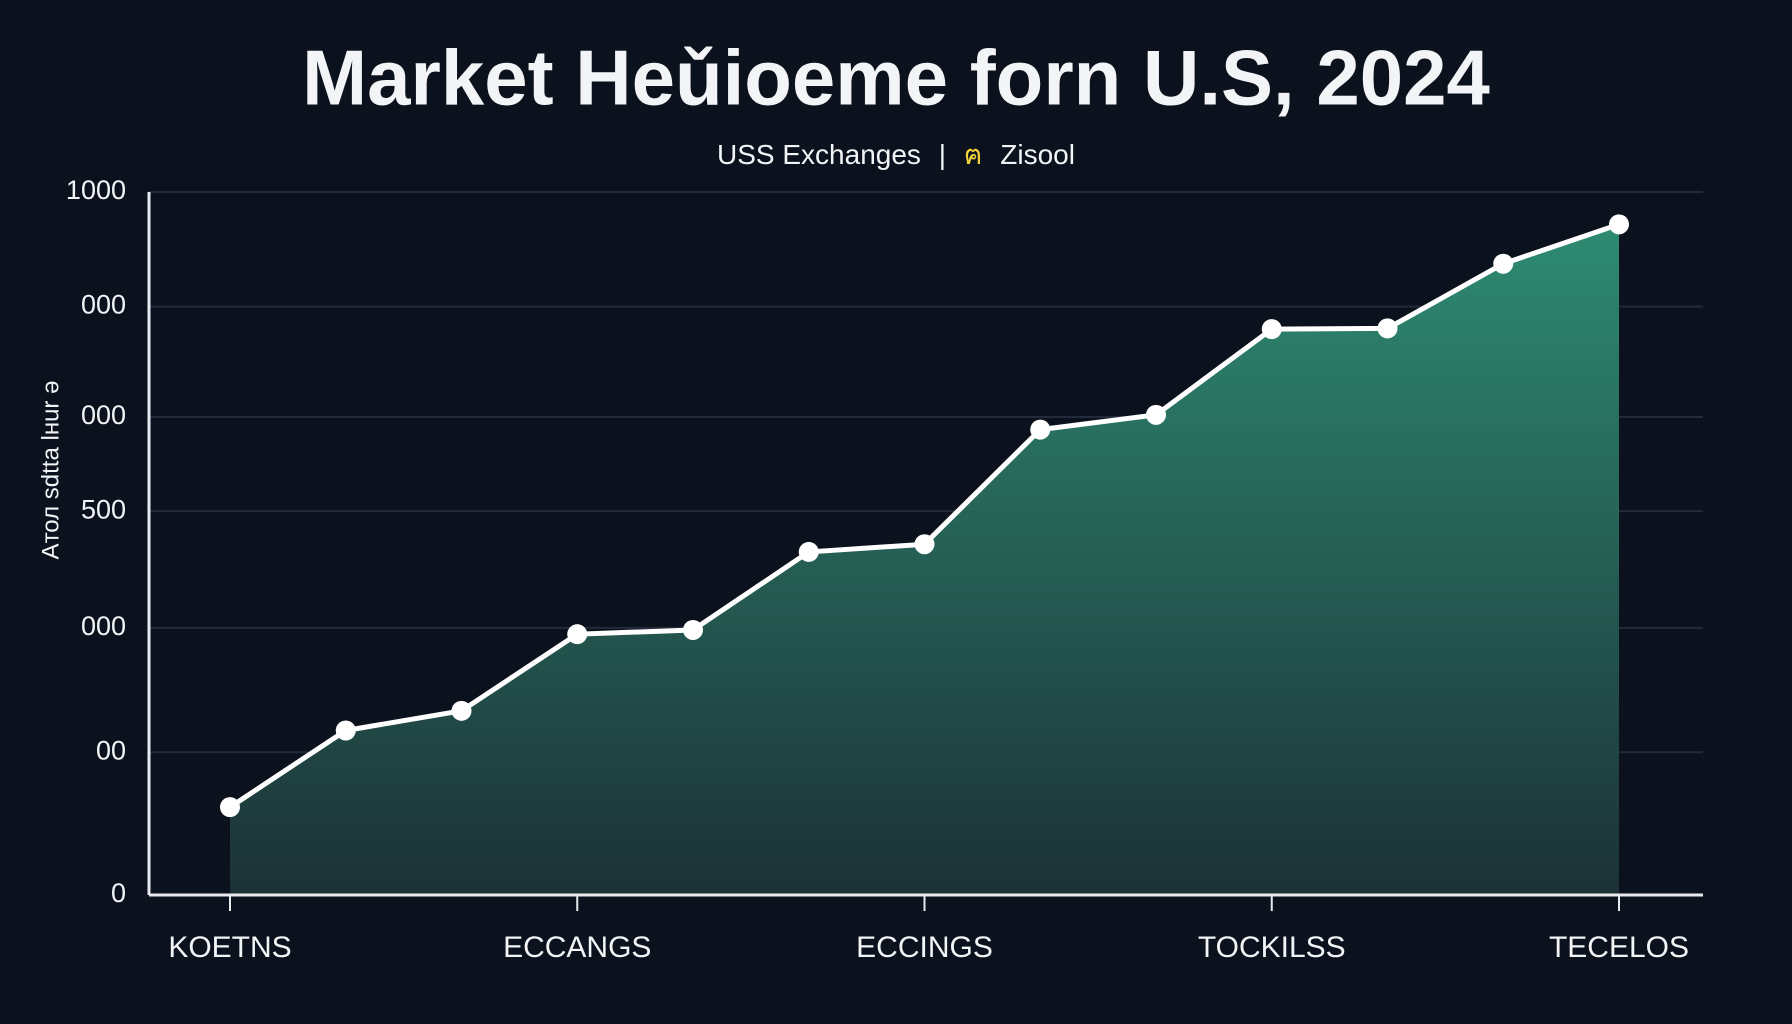  Describe the element at coordinates (103, 509) in the screenshot. I see `y-tick-label: 500` at that location.